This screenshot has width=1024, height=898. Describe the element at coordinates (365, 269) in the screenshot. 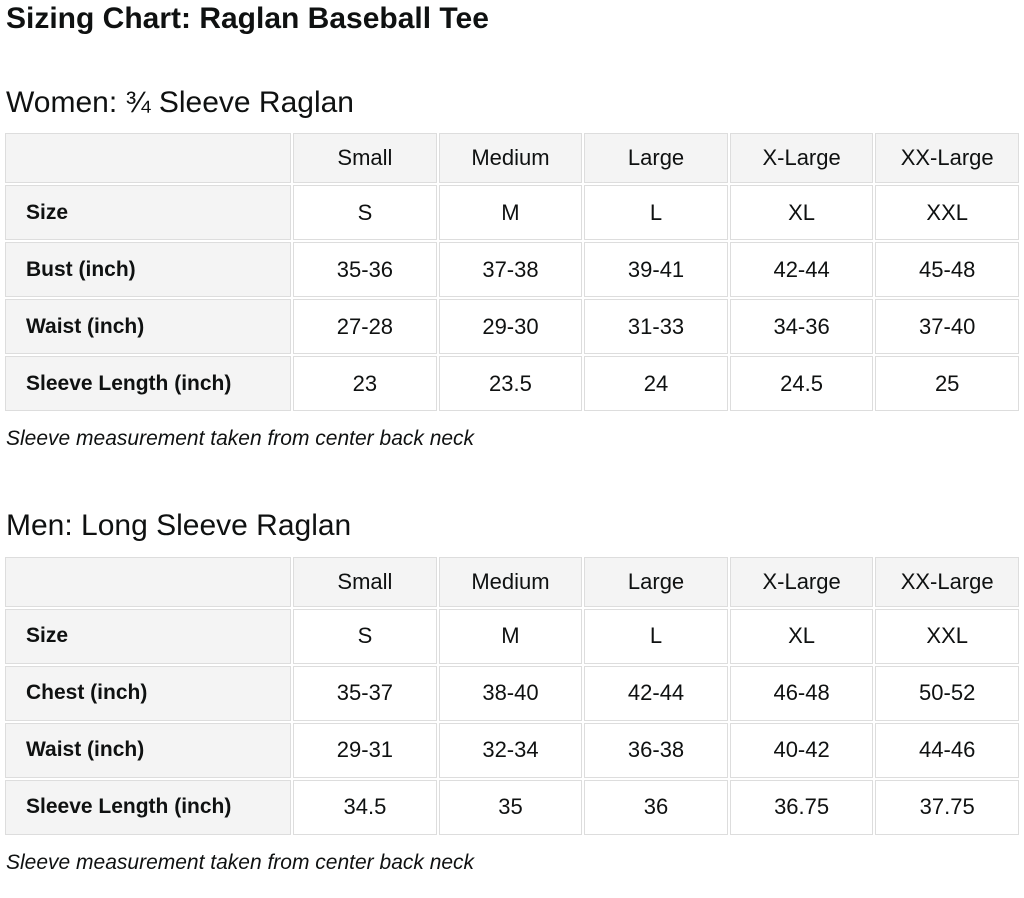

I see `cell: 35-36` at that location.